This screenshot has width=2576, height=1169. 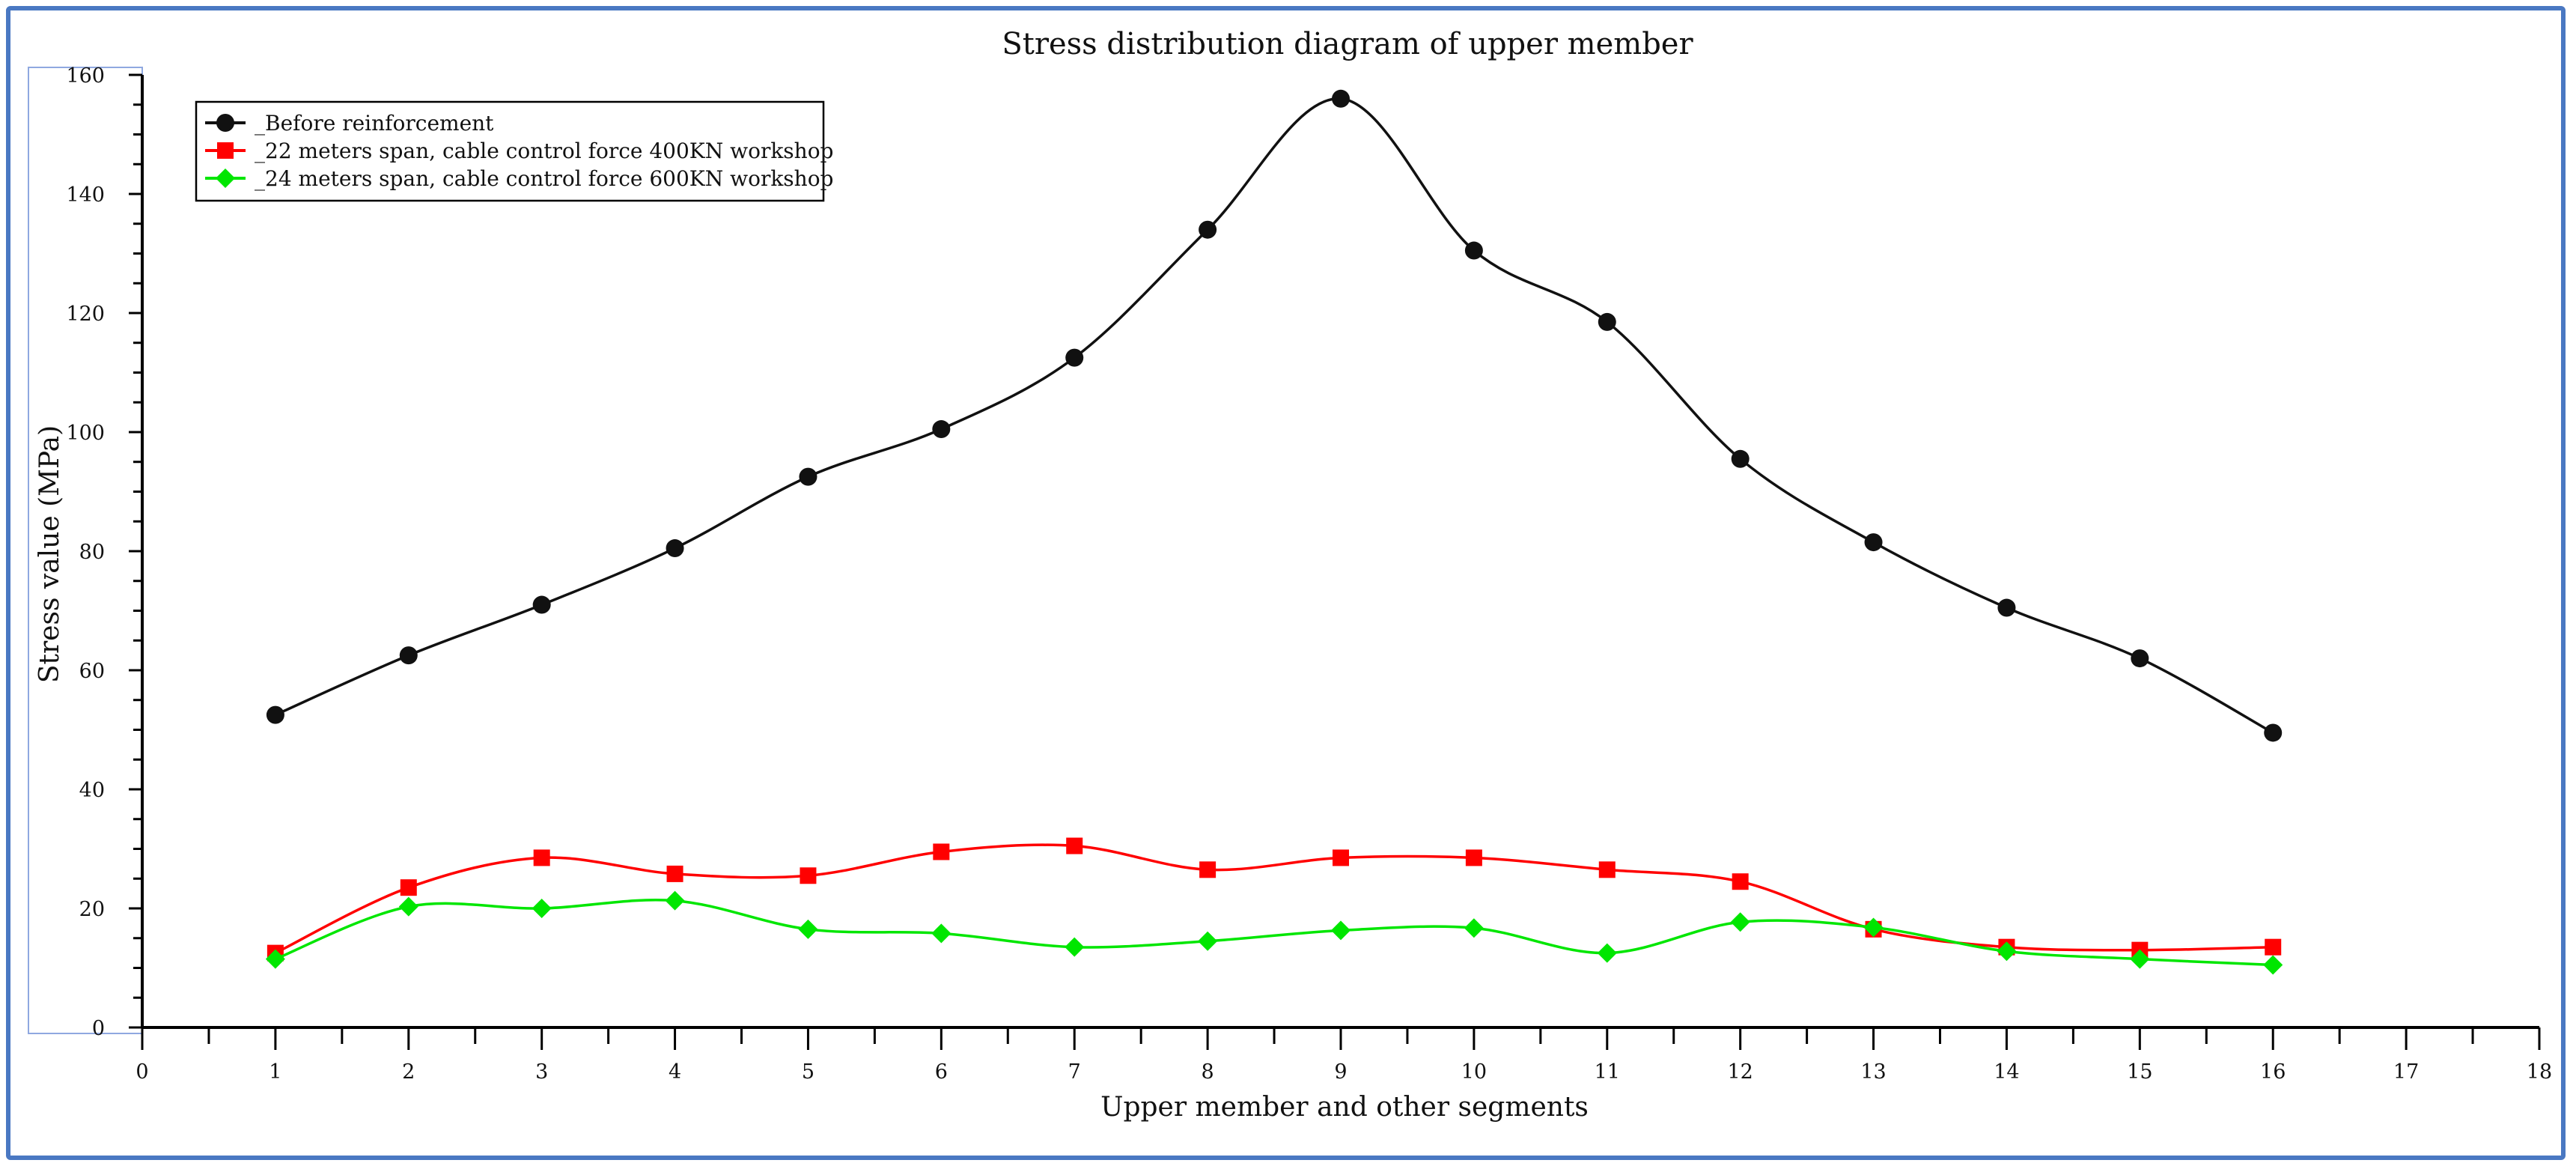 What do you see at coordinates (408, 1072) in the screenshot?
I see `x-tick-label: 2` at bounding box center [408, 1072].